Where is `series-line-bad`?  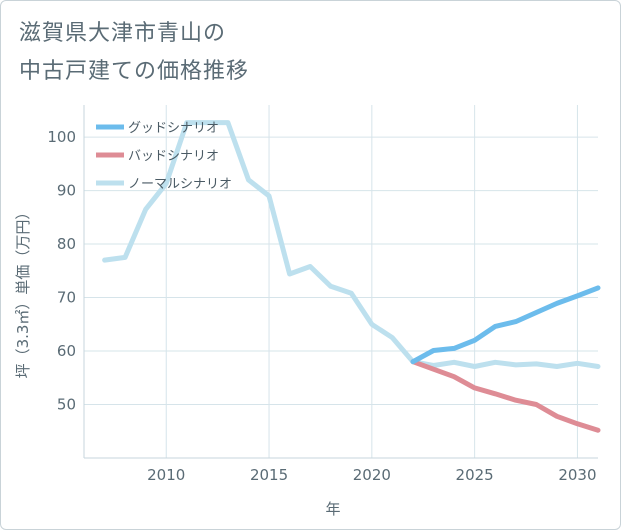
series-line-bad is located at coordinates (505, 396).